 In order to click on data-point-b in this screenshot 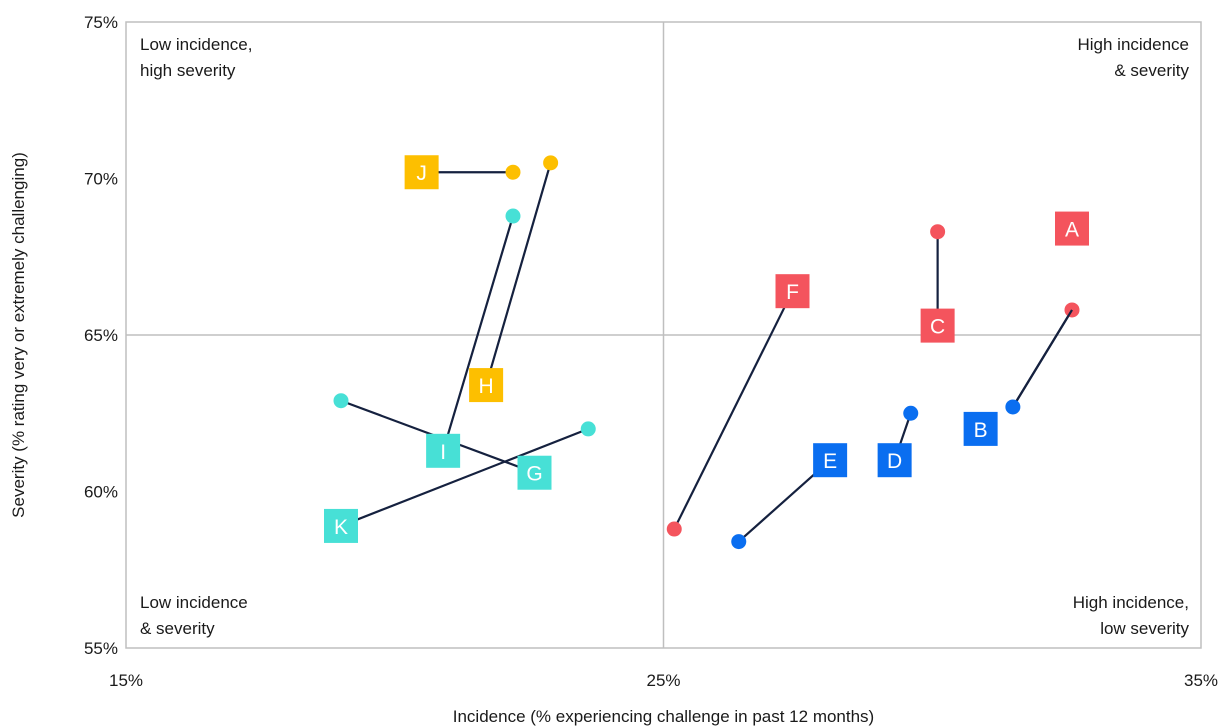, I will do `click(1013, 407)`.